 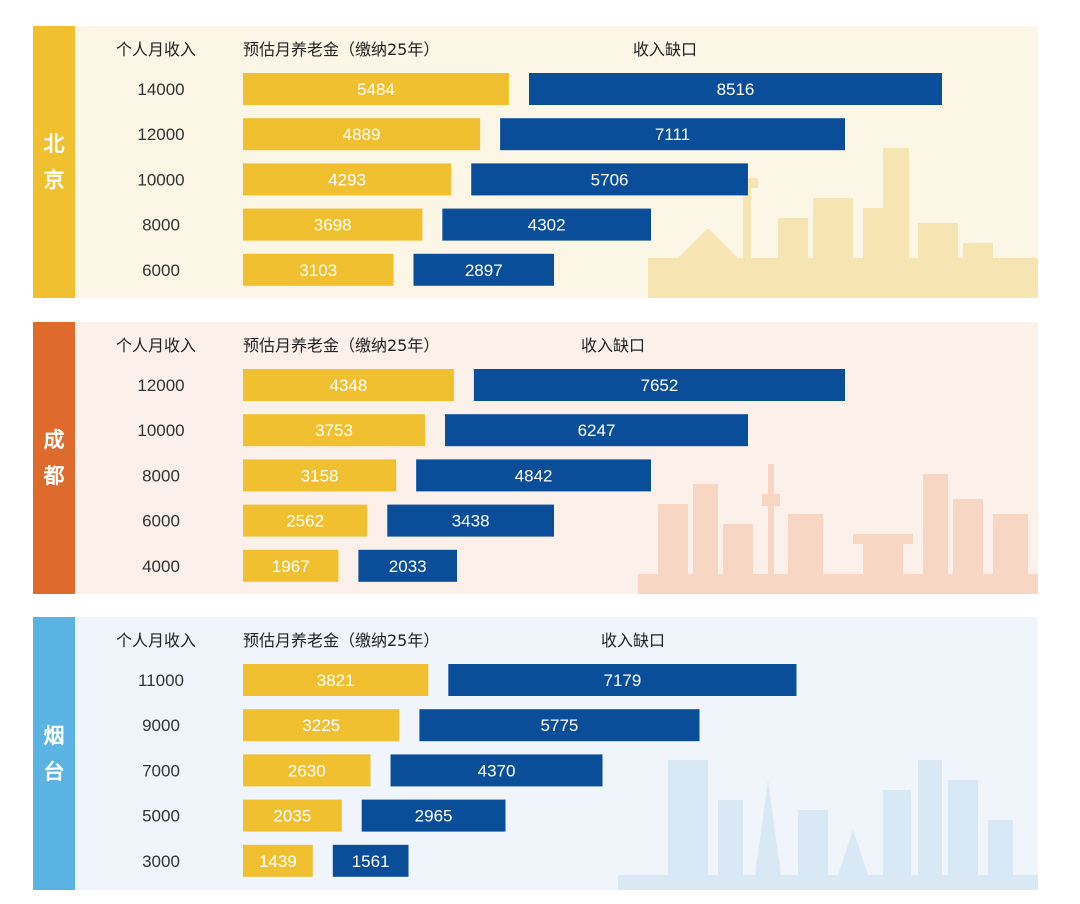 What do you see at coordinates (54, 162) in the screenshot?
I see `city-tab-beijing: 北 京` at bounding box center [54, 162].